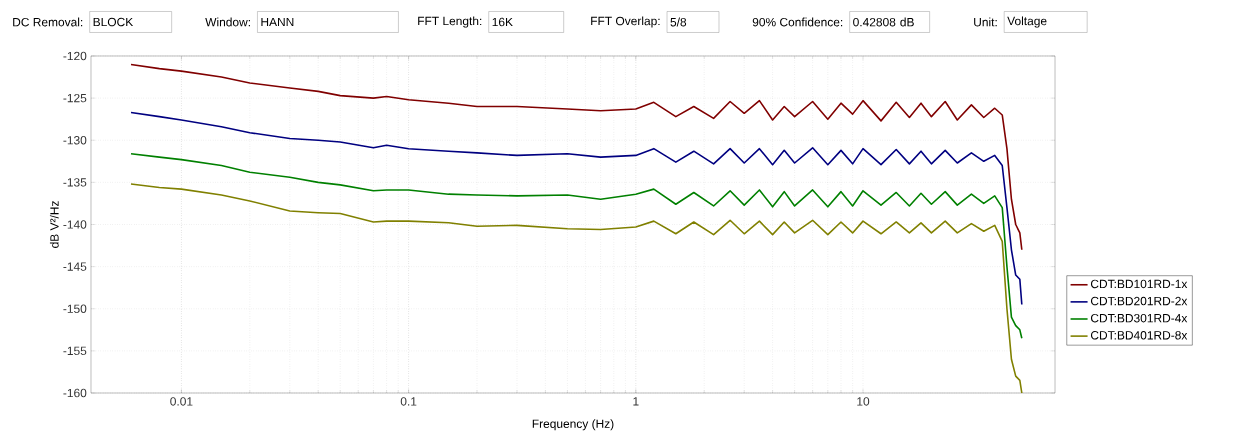 This screenshot has width=1243, height=445. Describe the element at coordinates (75, 56) in the screenshot. I see `y-tick-label: -120` at that location.